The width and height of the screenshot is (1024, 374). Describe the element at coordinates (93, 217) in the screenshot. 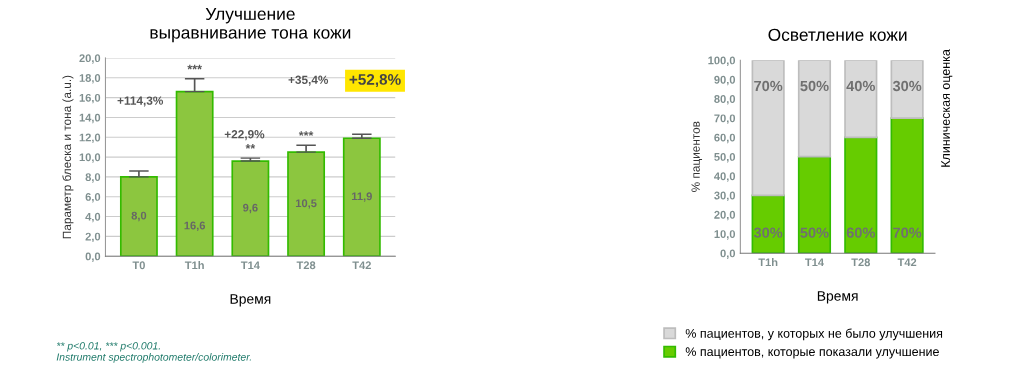

I see `y-tick-label: 4,0` at that location.